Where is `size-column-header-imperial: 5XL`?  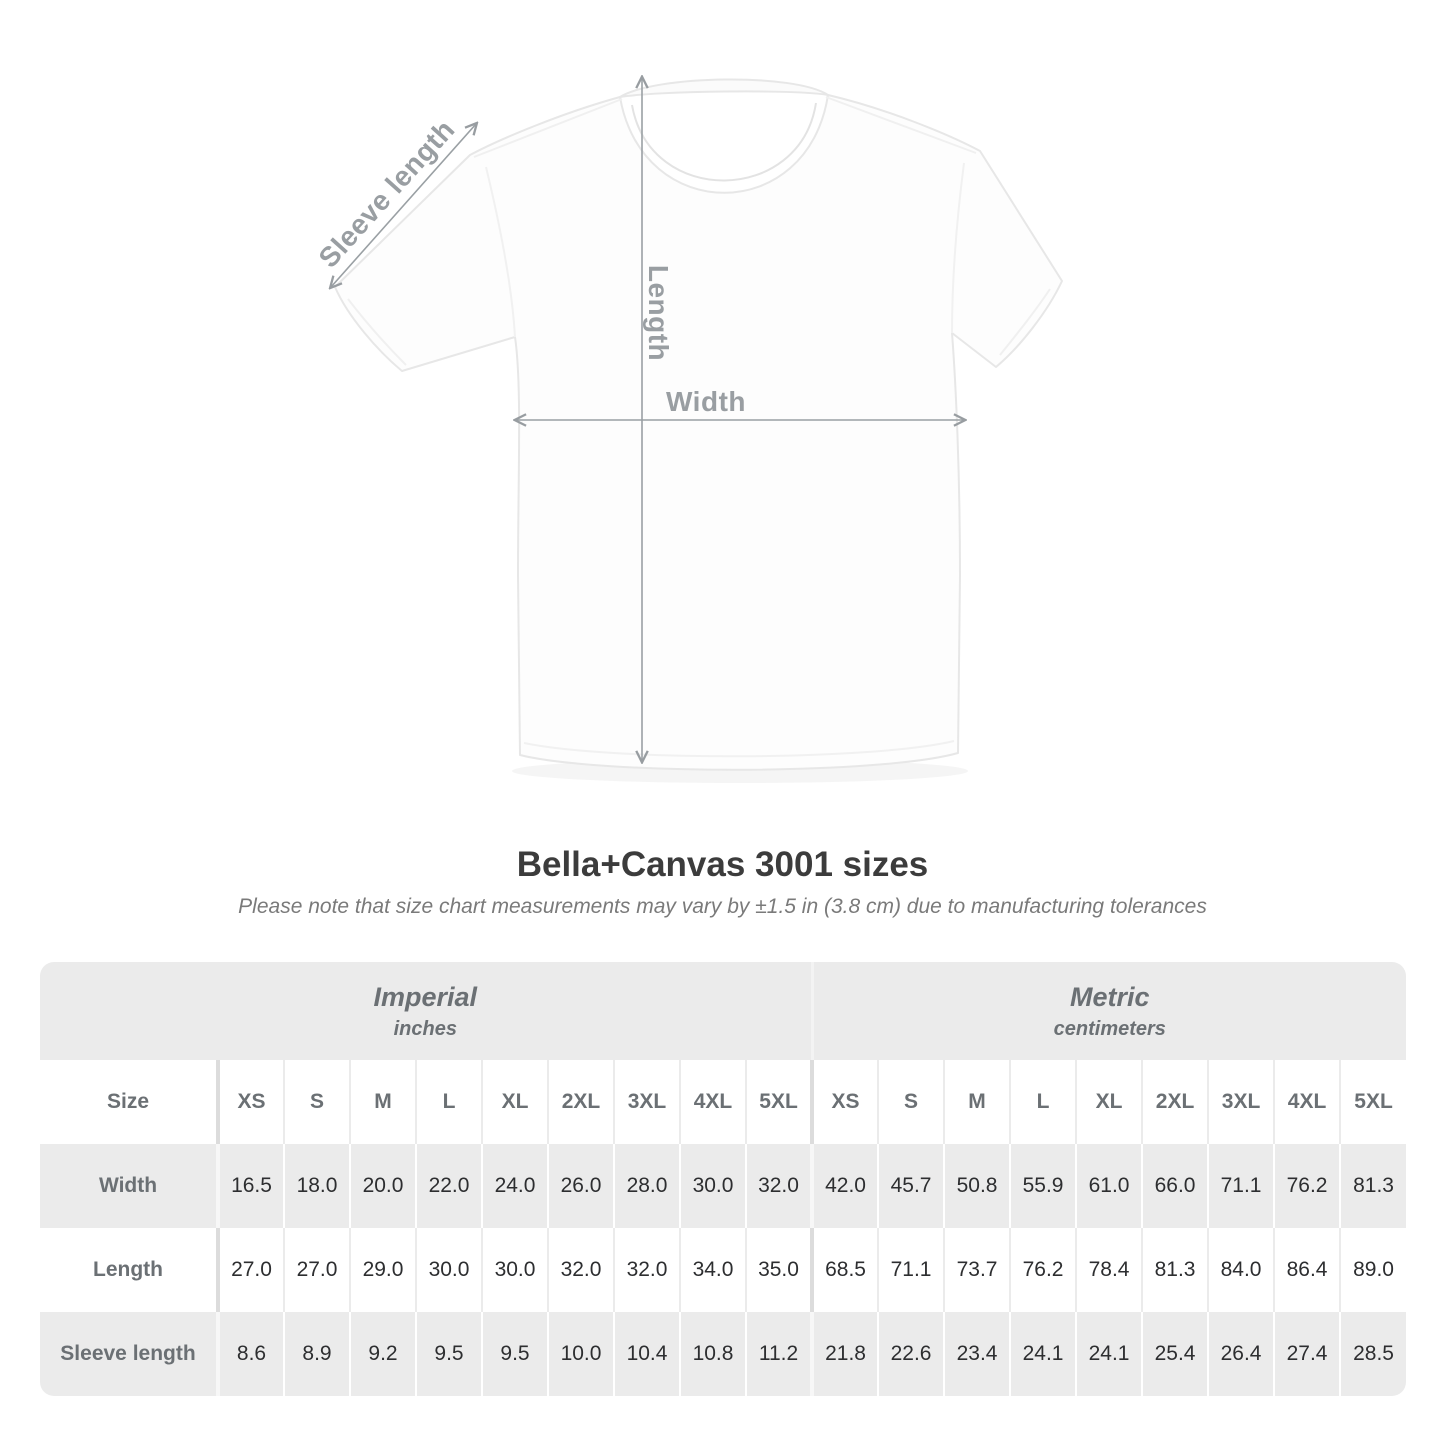 size-column-header-imperial: 5XL is located at coordinates (778, 1102).